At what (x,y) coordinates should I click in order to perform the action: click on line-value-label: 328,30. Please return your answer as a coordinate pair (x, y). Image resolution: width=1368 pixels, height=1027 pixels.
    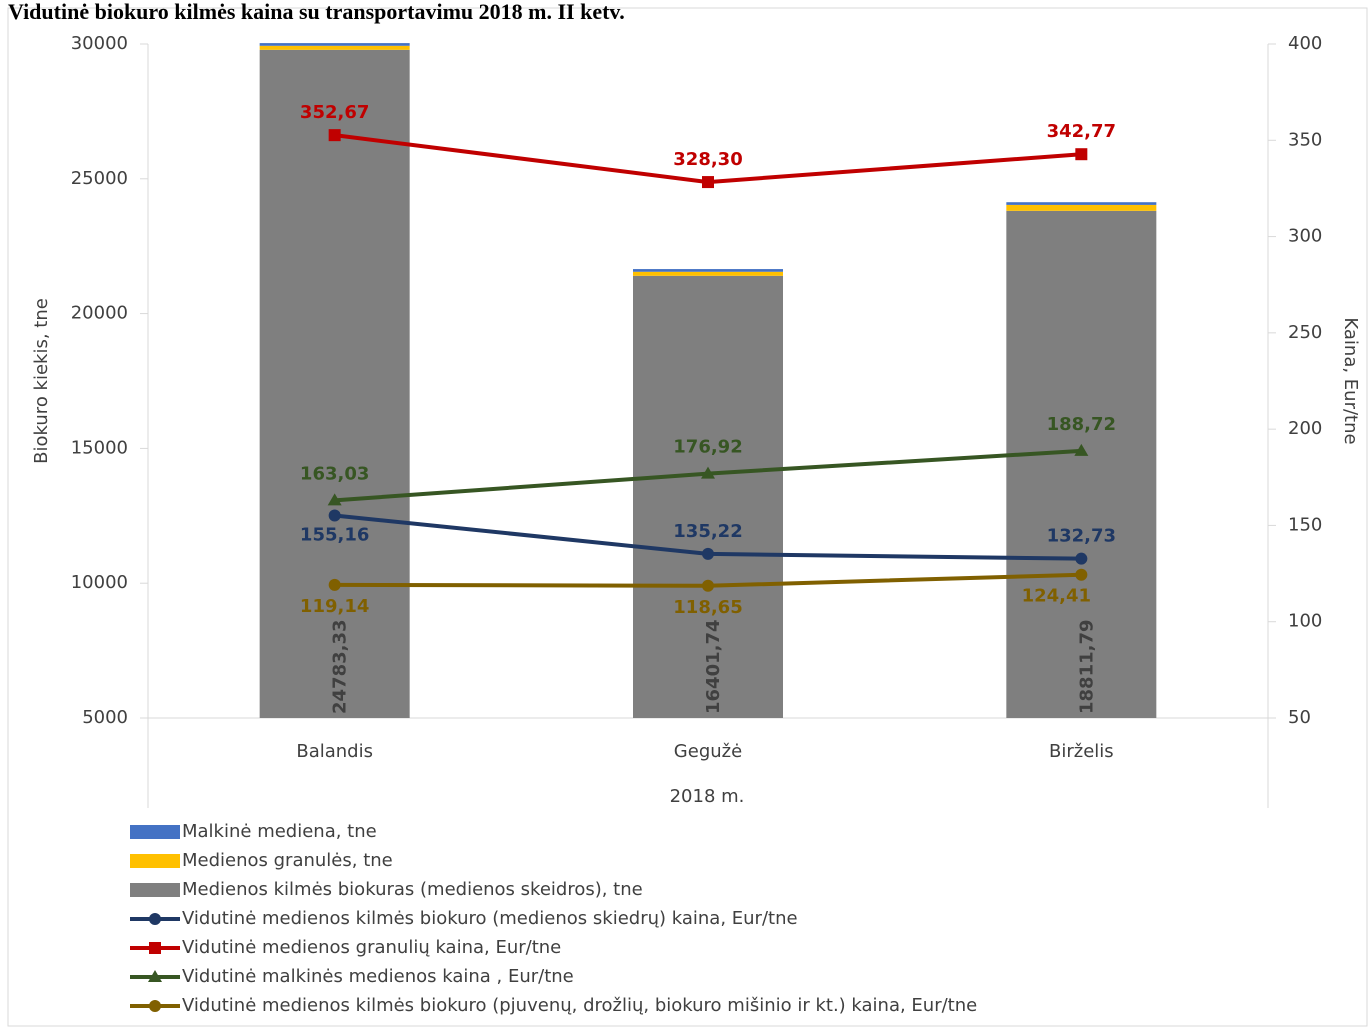
    Looking at the image, I should click on (707, 159).